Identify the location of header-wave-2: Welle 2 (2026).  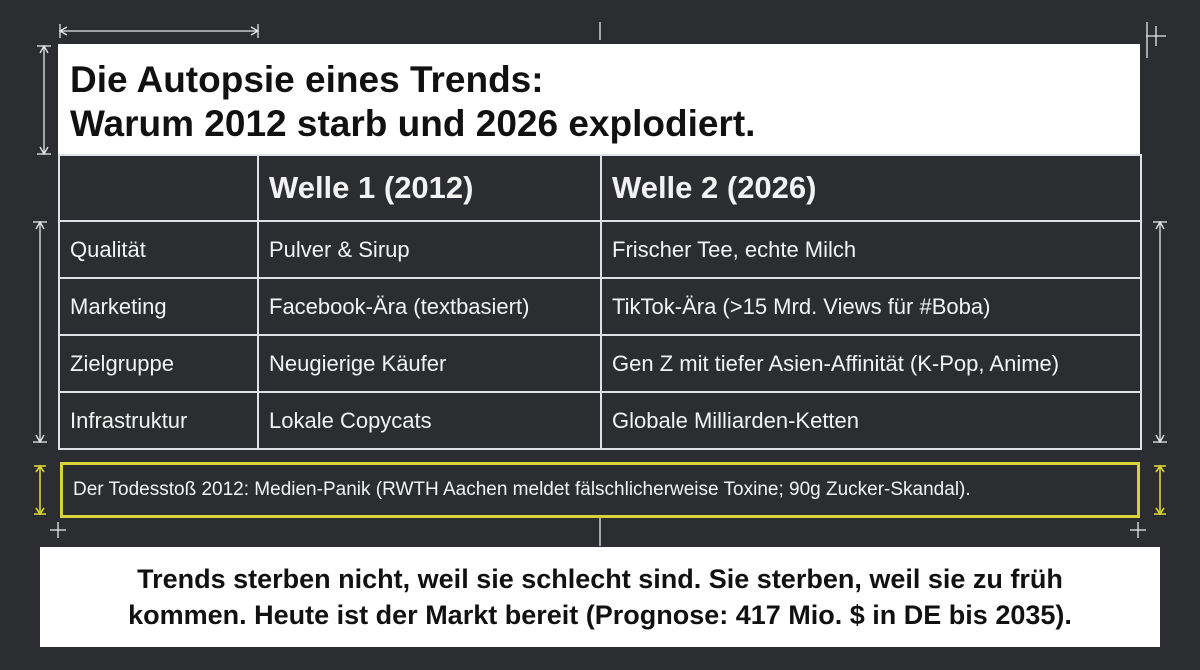
(871, 188).